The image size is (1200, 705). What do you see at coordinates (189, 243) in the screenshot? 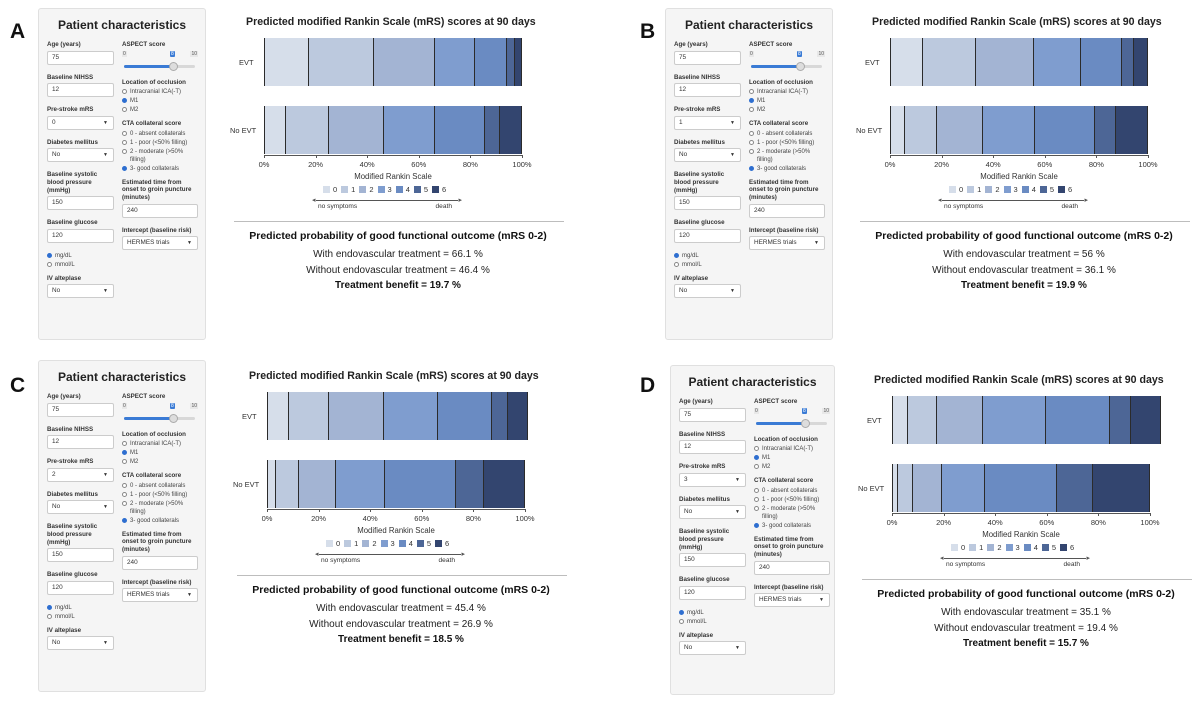
I see `chevron-down-icon: ▼` at bounding box center [189, 243].